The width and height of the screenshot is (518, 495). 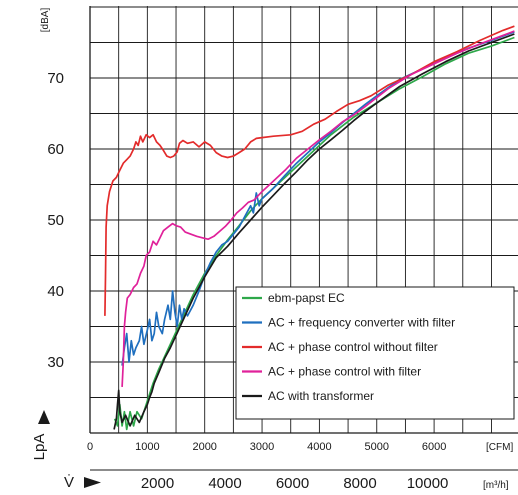 What do you see at coordinates (306, 298) in the screenshot?
I see `legend-entry: ebm-papst EC` at bounding box center [306, 298].